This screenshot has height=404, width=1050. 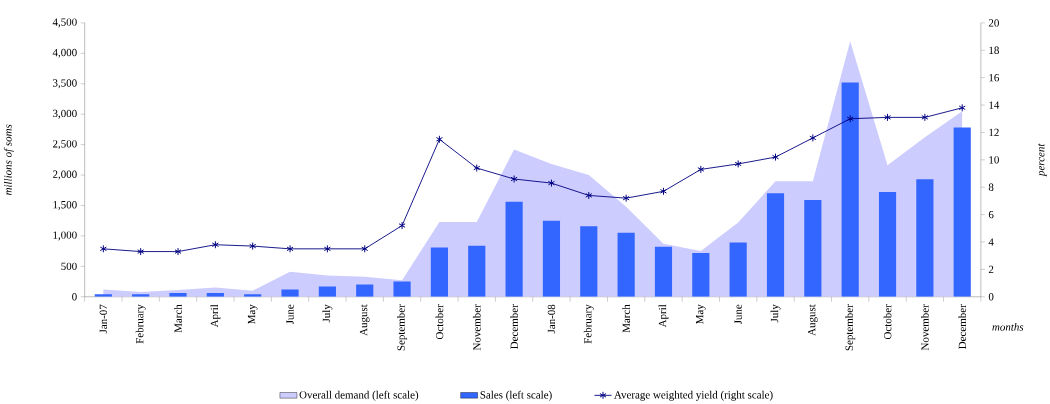 I want to click on y2-tick-label: 6, so click(x=991, y=214).